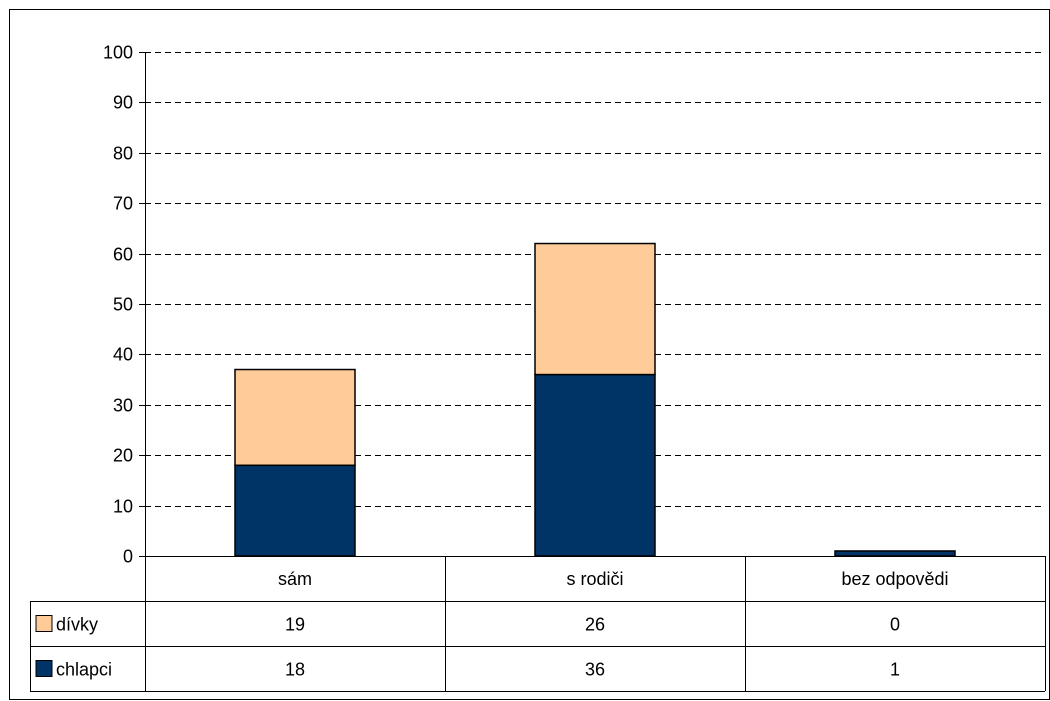 Image resolution: width=1050 pixels, height=701 pixels. Describe the element at coordinates (118, 53) in the screenshot. I see `y-tick-label: 100` at that location.